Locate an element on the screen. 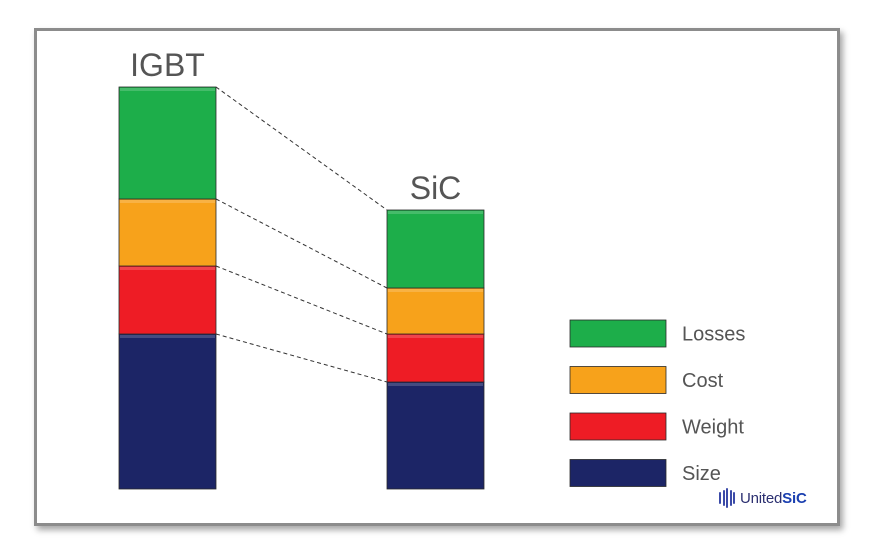  logo-wordmark: UnitedSiC is located at coordinates (773, 498).